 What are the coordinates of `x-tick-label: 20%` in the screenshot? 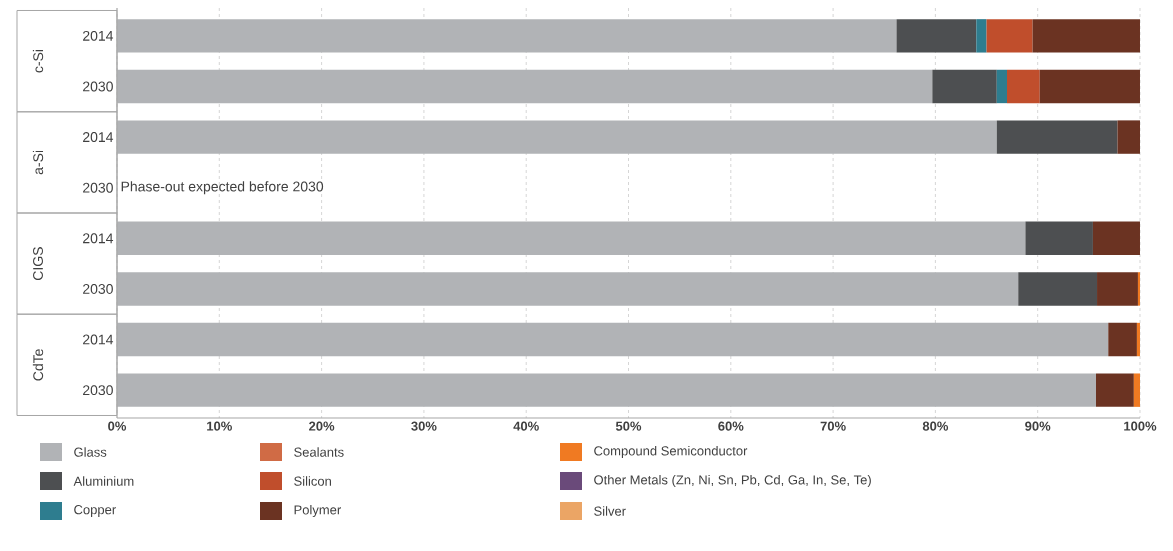 It's located at (322, 426).